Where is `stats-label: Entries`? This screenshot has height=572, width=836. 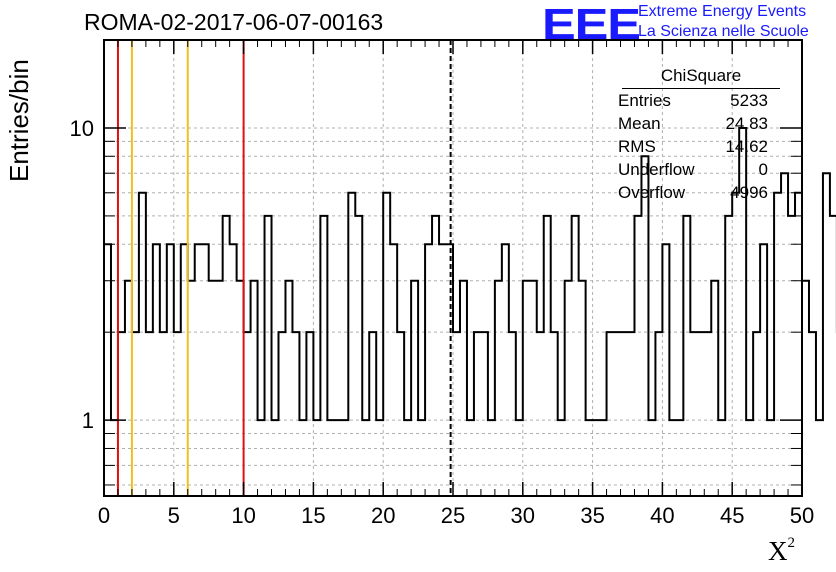 stats-label: Entries is located at coordinates (644, 100).